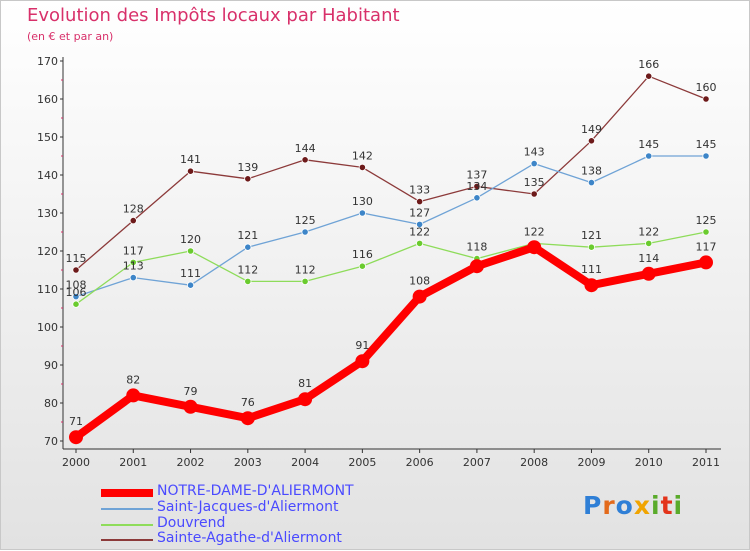 The height and width of the screenshot is (551, 750). What do you see at coordinates (190, 239) in the screenshot?
I see `data-label: 120` at bounding box center [190, 239].